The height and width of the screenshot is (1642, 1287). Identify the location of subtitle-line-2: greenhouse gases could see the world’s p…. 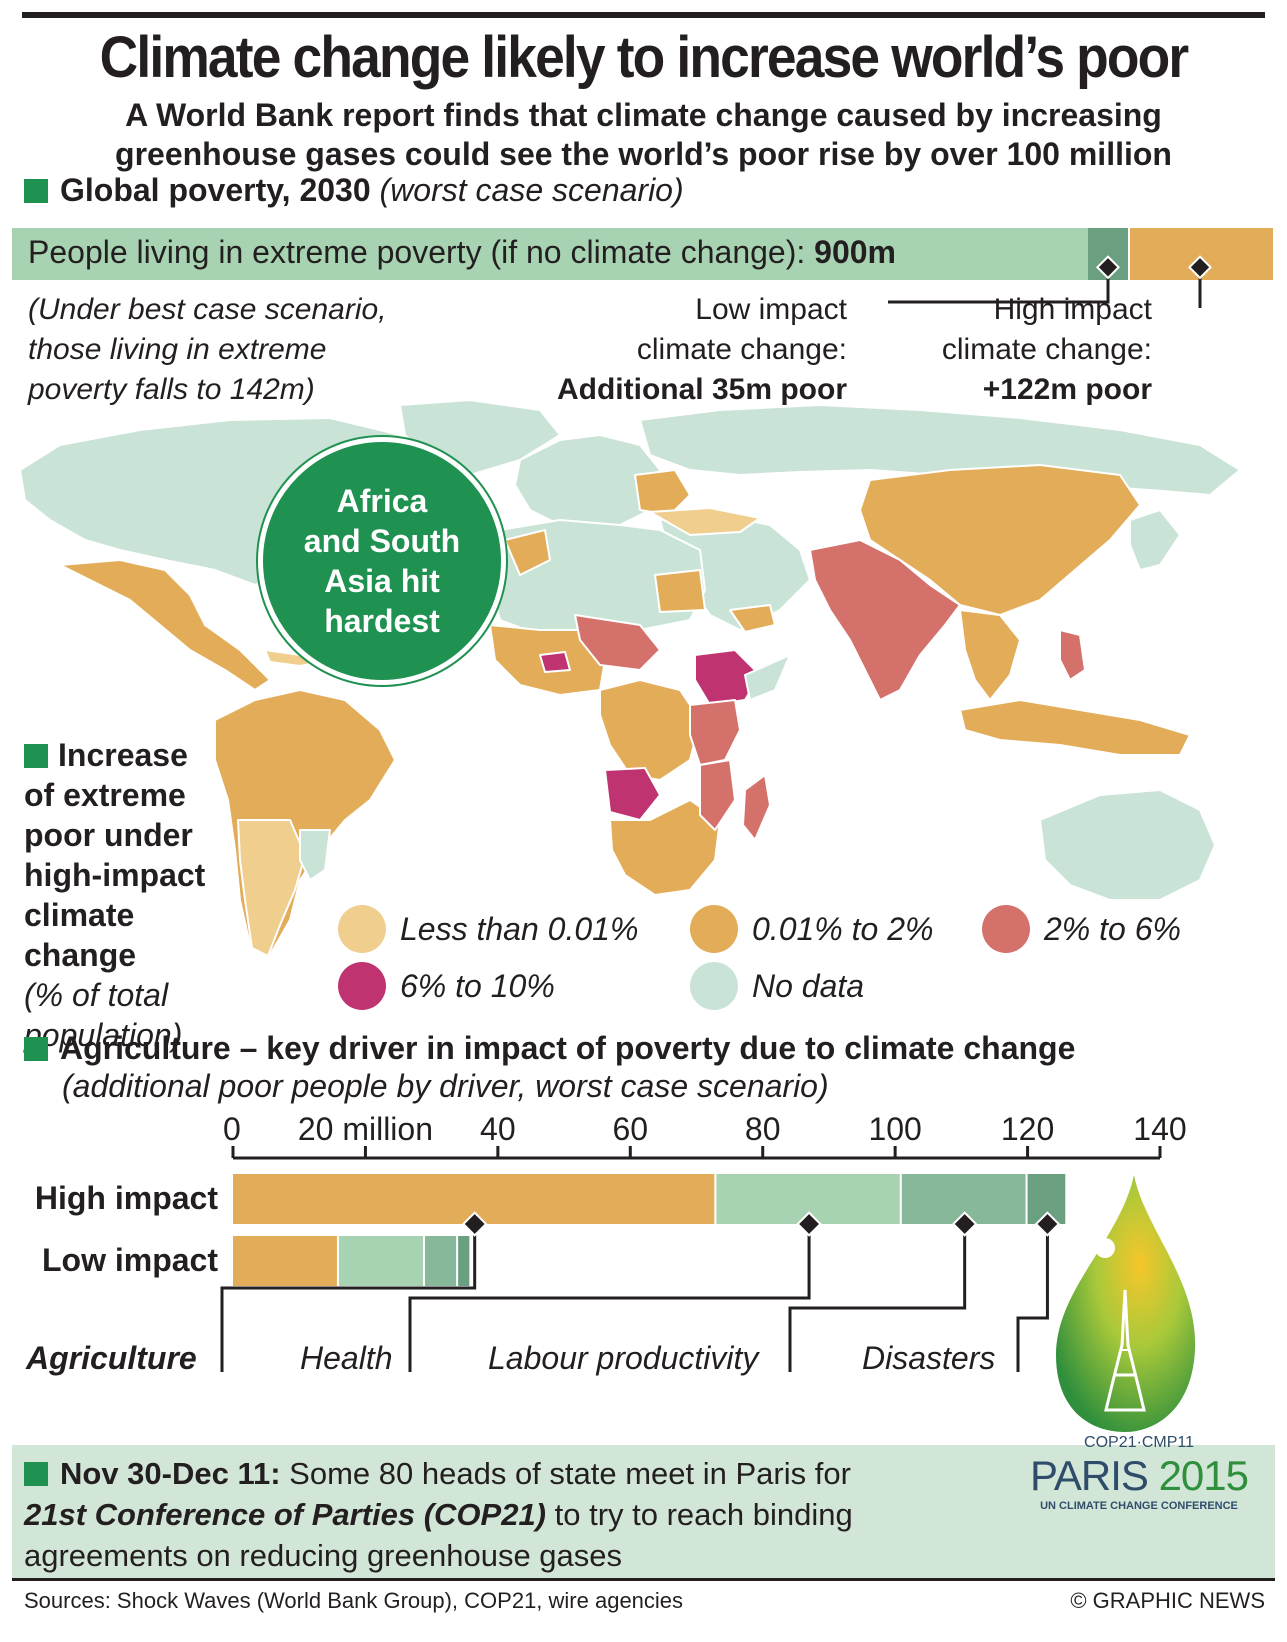
(643, 154).